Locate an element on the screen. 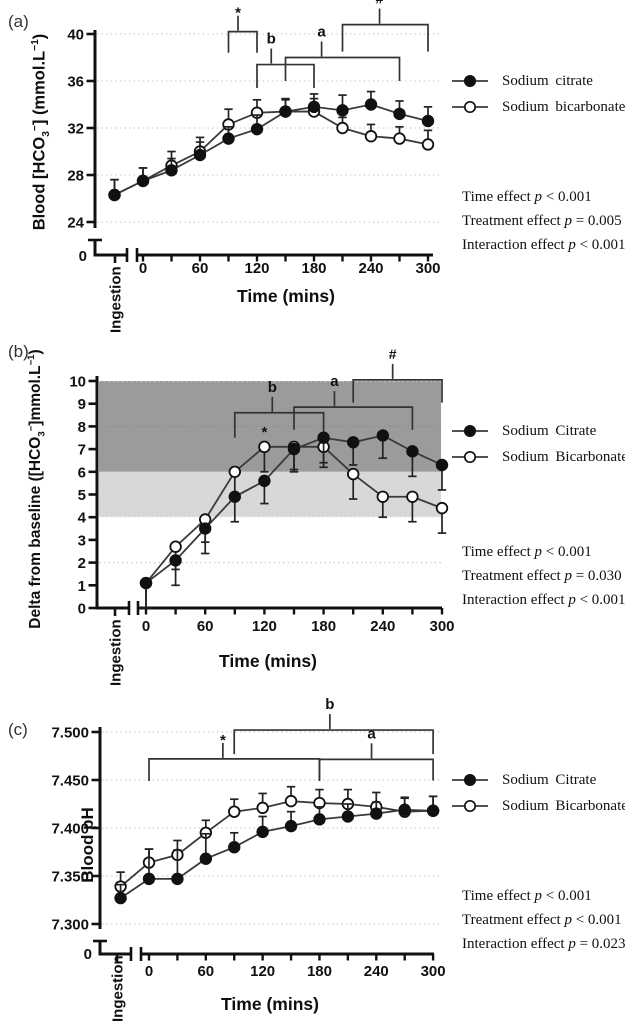 The width and height of the screenshot is (625, 1024). svg-text: 4 is located at coordinates (82, 518).